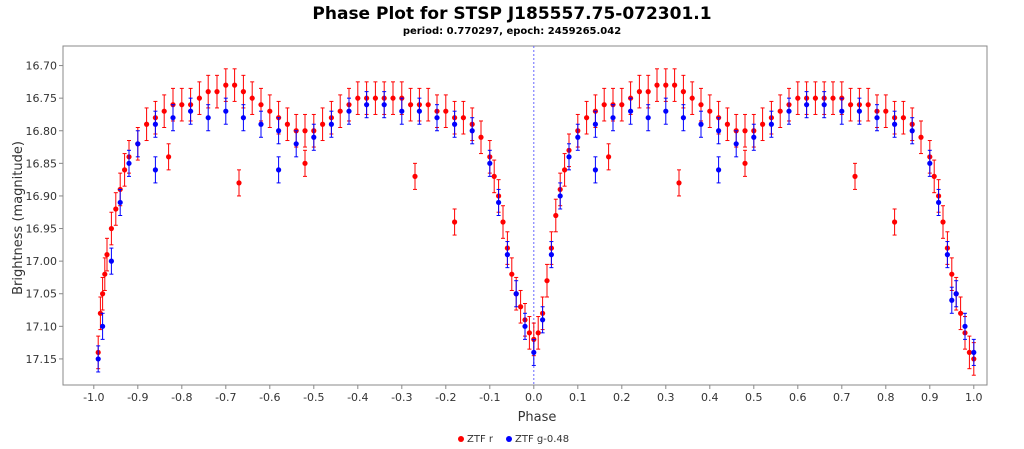  I want to click on chart-subtitle: period: 0.770297, epoch: 2459265.042, so click(512, 31).